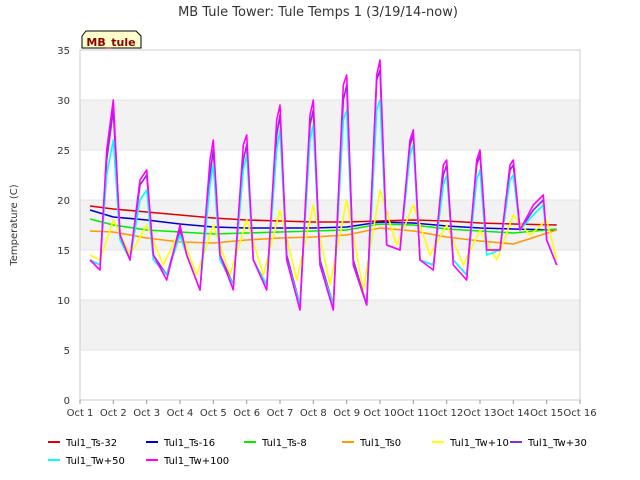 The image size is (640, 480). What do you see at coordinates (323, 236) in the screenshot?
I see `series-line-tul1-ts0` at bounding box center [323, 236].